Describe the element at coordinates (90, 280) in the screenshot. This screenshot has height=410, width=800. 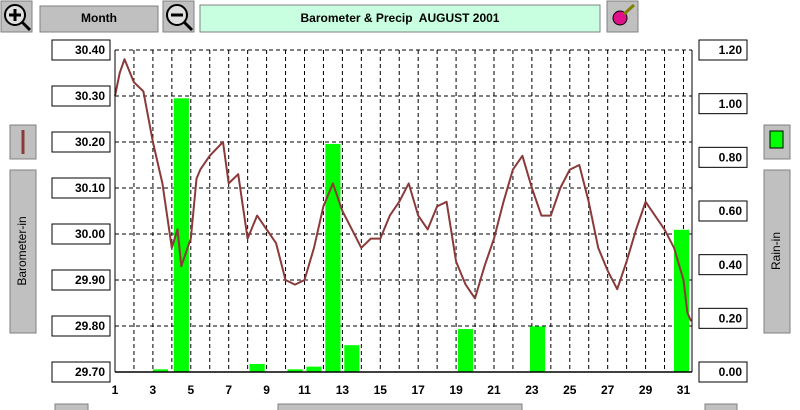
I see `y-tick-label: 29.90` at that location.